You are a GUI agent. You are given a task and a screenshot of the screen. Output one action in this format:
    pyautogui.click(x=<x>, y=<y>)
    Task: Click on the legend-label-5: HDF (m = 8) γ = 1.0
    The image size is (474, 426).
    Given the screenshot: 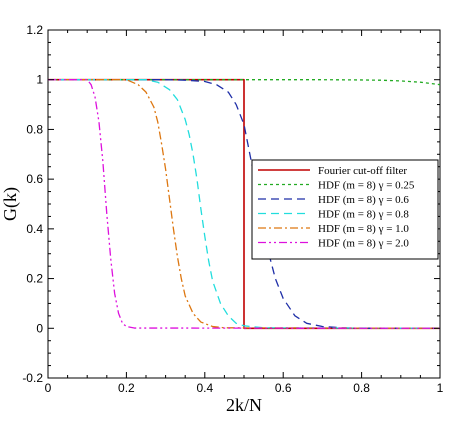 What is the action you would take?
    pyautogui.click(x=363, y=229)
    